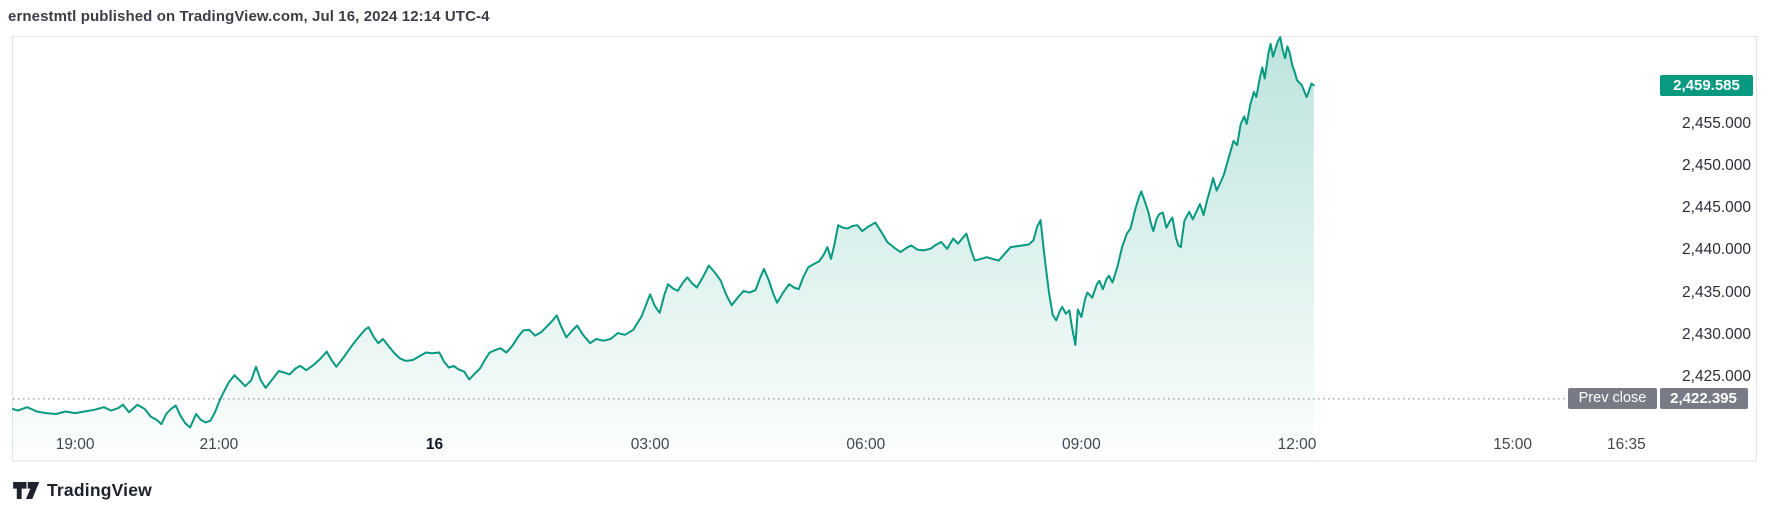 The height and width of the screenshot is (512, 1773). What do you see at coordinates (75, 444) in the screenshot?
I see `time-axis-label: 19:00` at bounding box center [75, 444].